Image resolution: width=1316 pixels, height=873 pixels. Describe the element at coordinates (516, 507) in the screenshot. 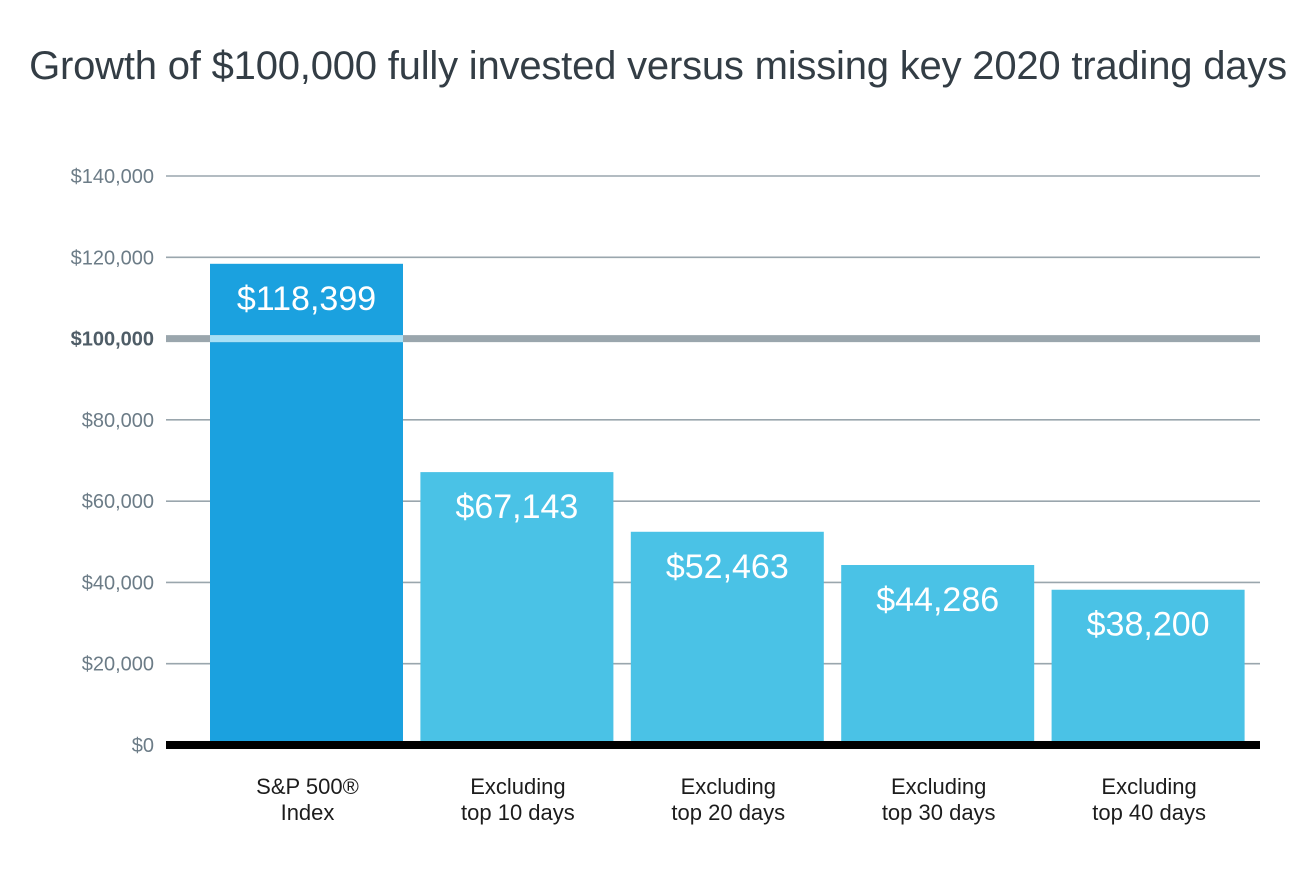

I see `data-label: $67,143` at that location.